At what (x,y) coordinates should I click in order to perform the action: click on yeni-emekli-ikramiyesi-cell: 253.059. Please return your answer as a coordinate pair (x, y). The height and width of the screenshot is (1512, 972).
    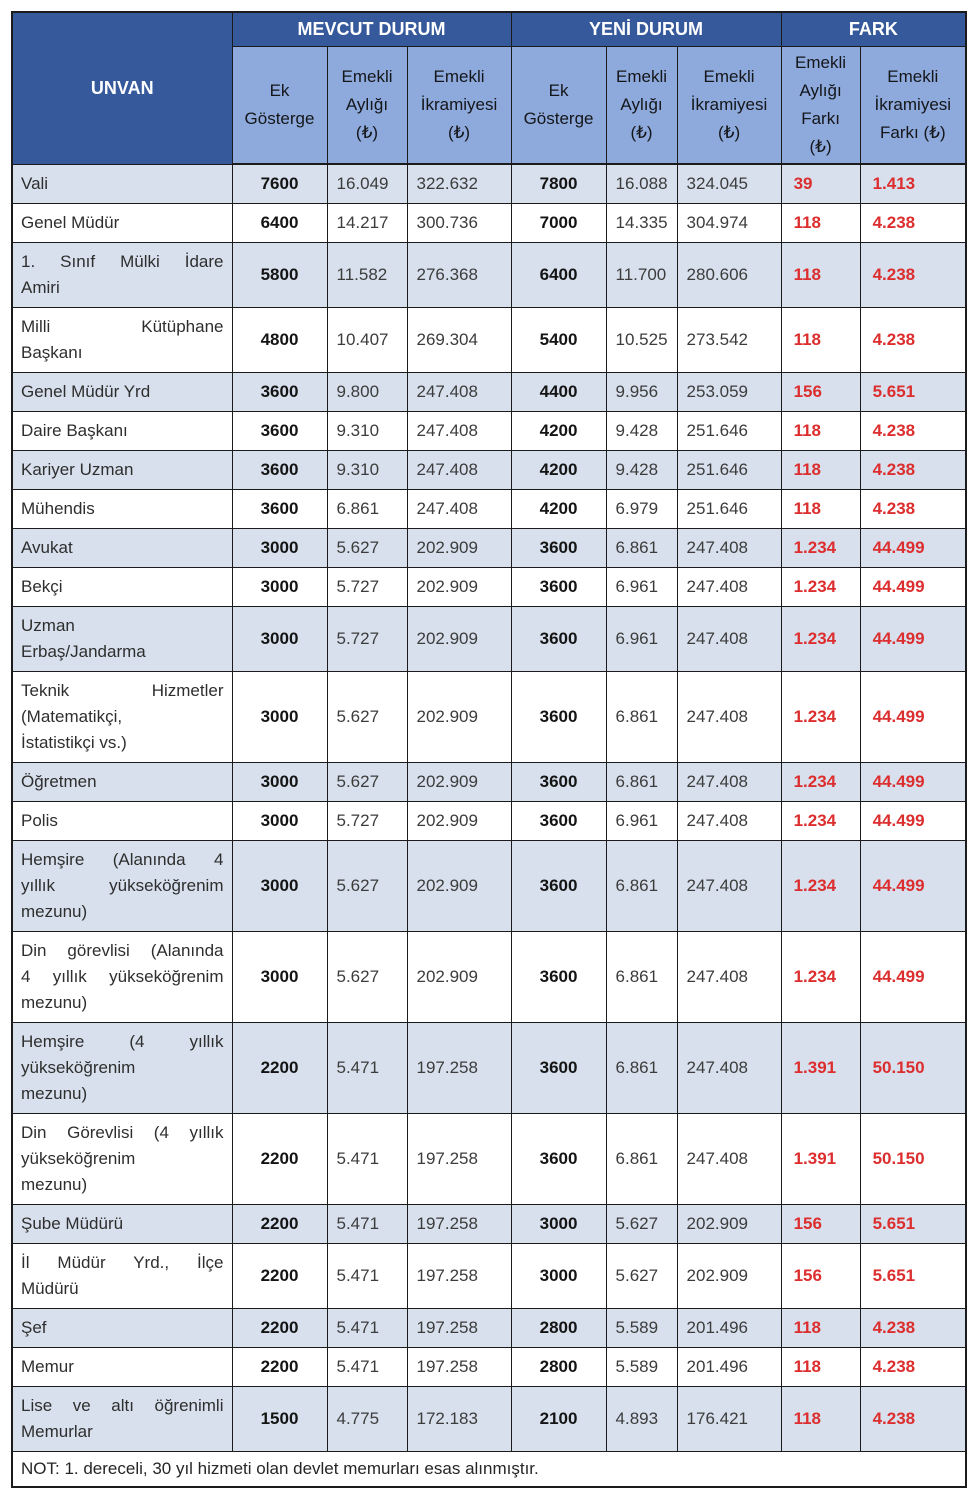
    Looking at the image, I should click on (729, 392).